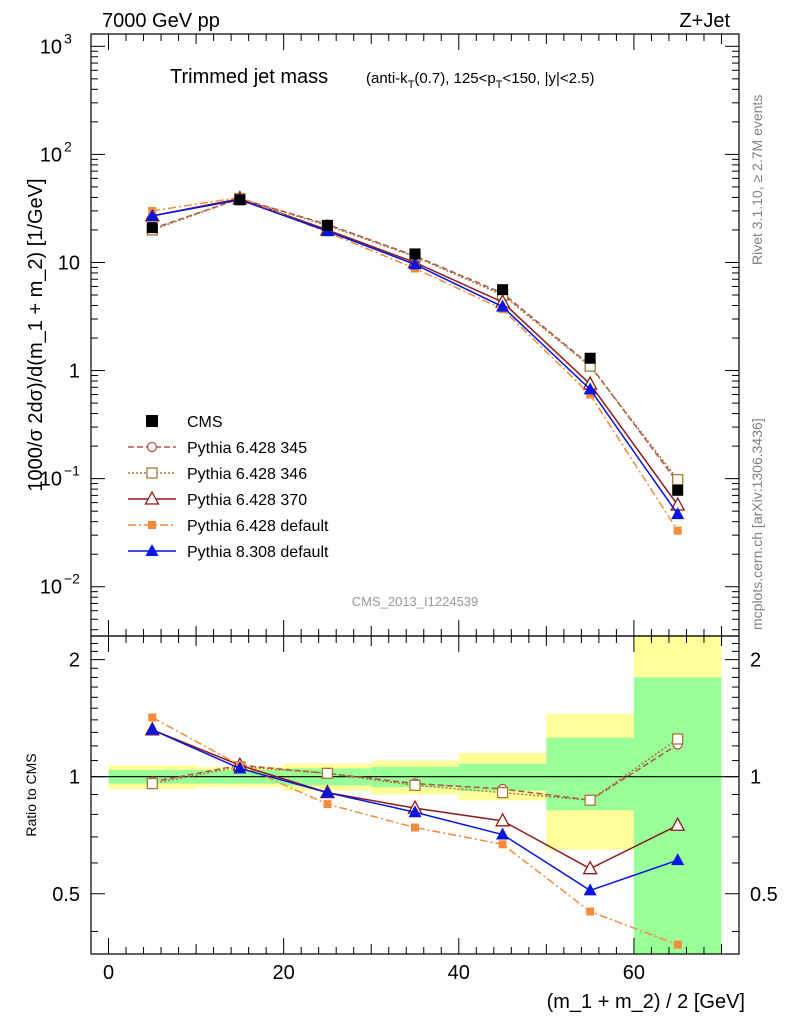 This screenshot has width=786, height=1024. Describe the element at coordinates (72, 471) in the screenshot. I see `main-y-tick-exponent-1: −1` at that location.